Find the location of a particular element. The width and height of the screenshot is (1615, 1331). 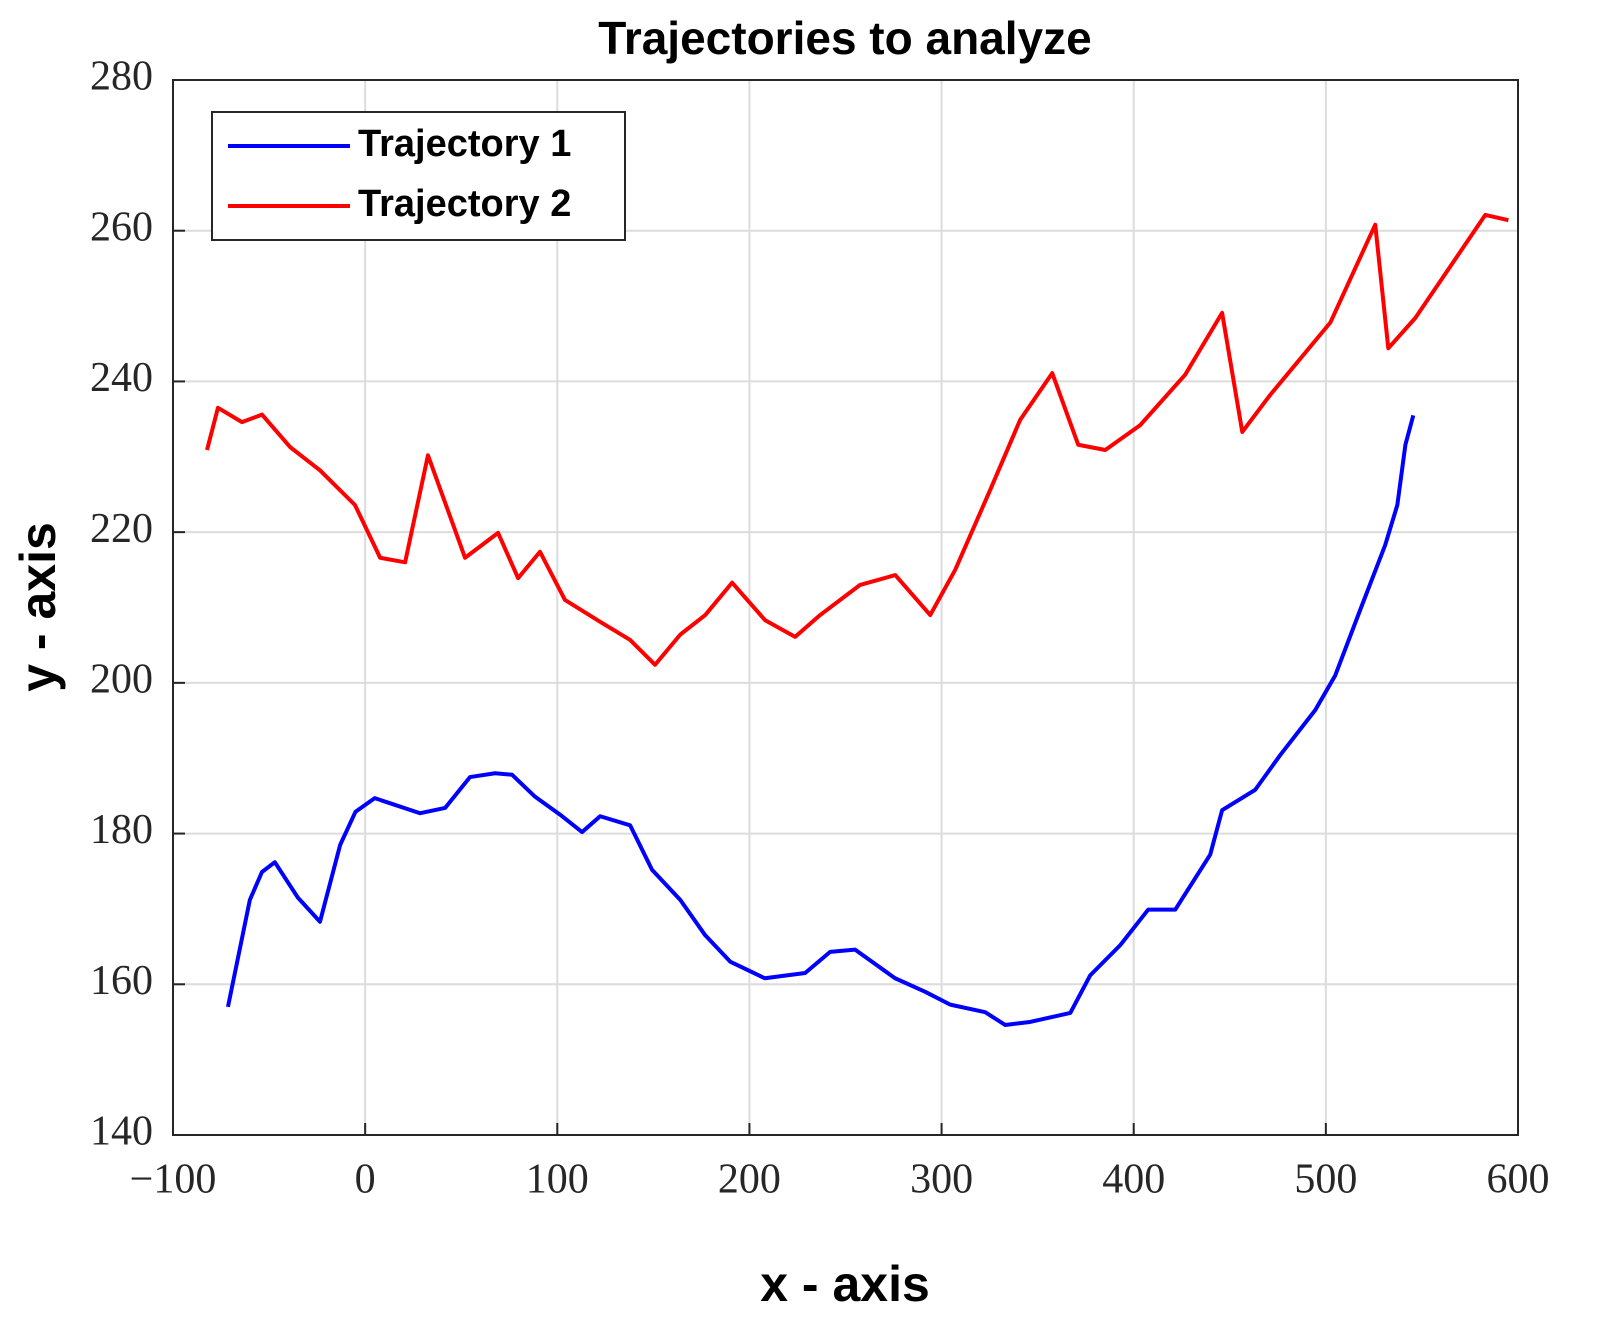

chart-title: Trajectories to analyze is located at coordinates (844, 38).